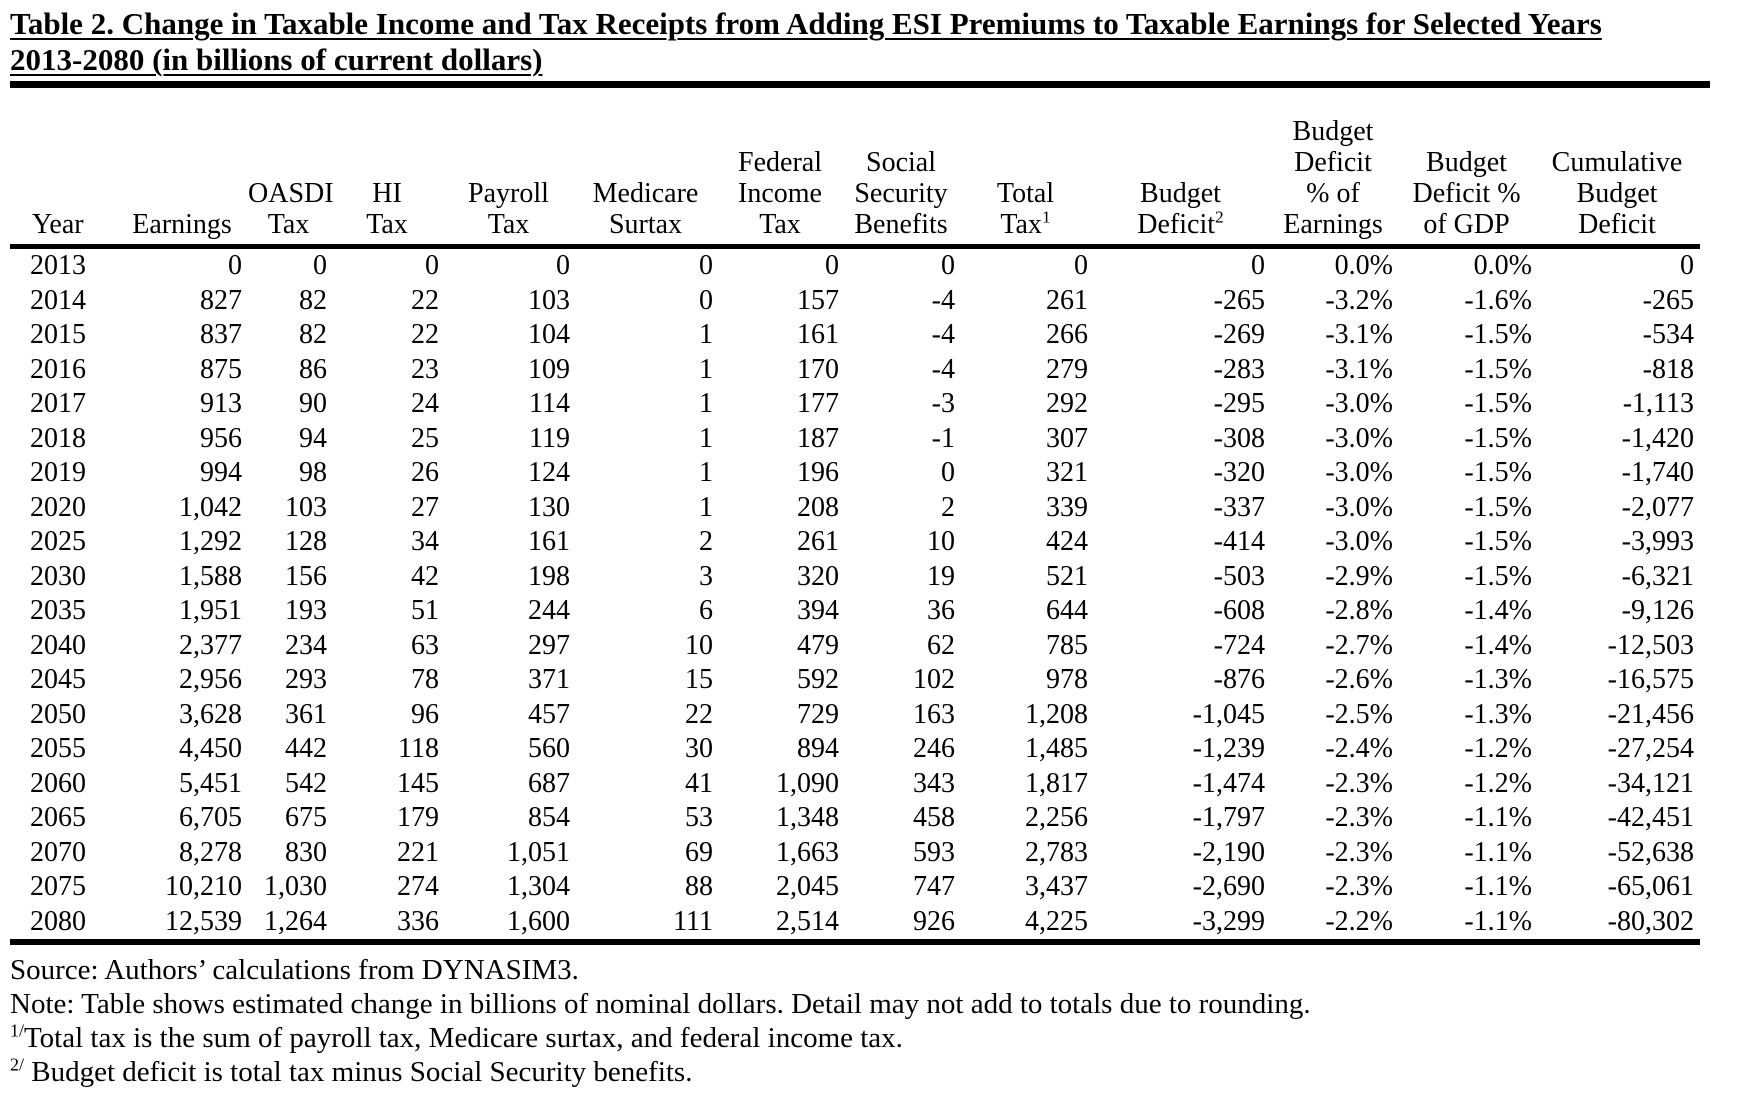 The height and width of the screenshot is (1111, 1764). I want to click on value-cell-payroll-tax: 1,051, so click(538, 852).